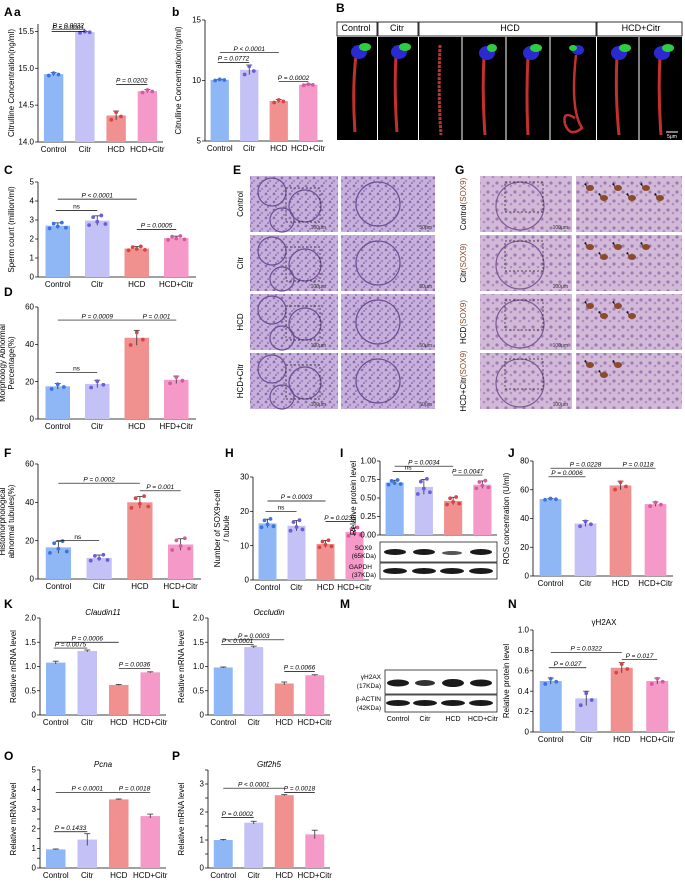 The width and height of the screenshot is (685, 885). Describe the element at coordinates (424, 462) in the screenshot. I see `p-value-label: P = 0.0034` at that location.